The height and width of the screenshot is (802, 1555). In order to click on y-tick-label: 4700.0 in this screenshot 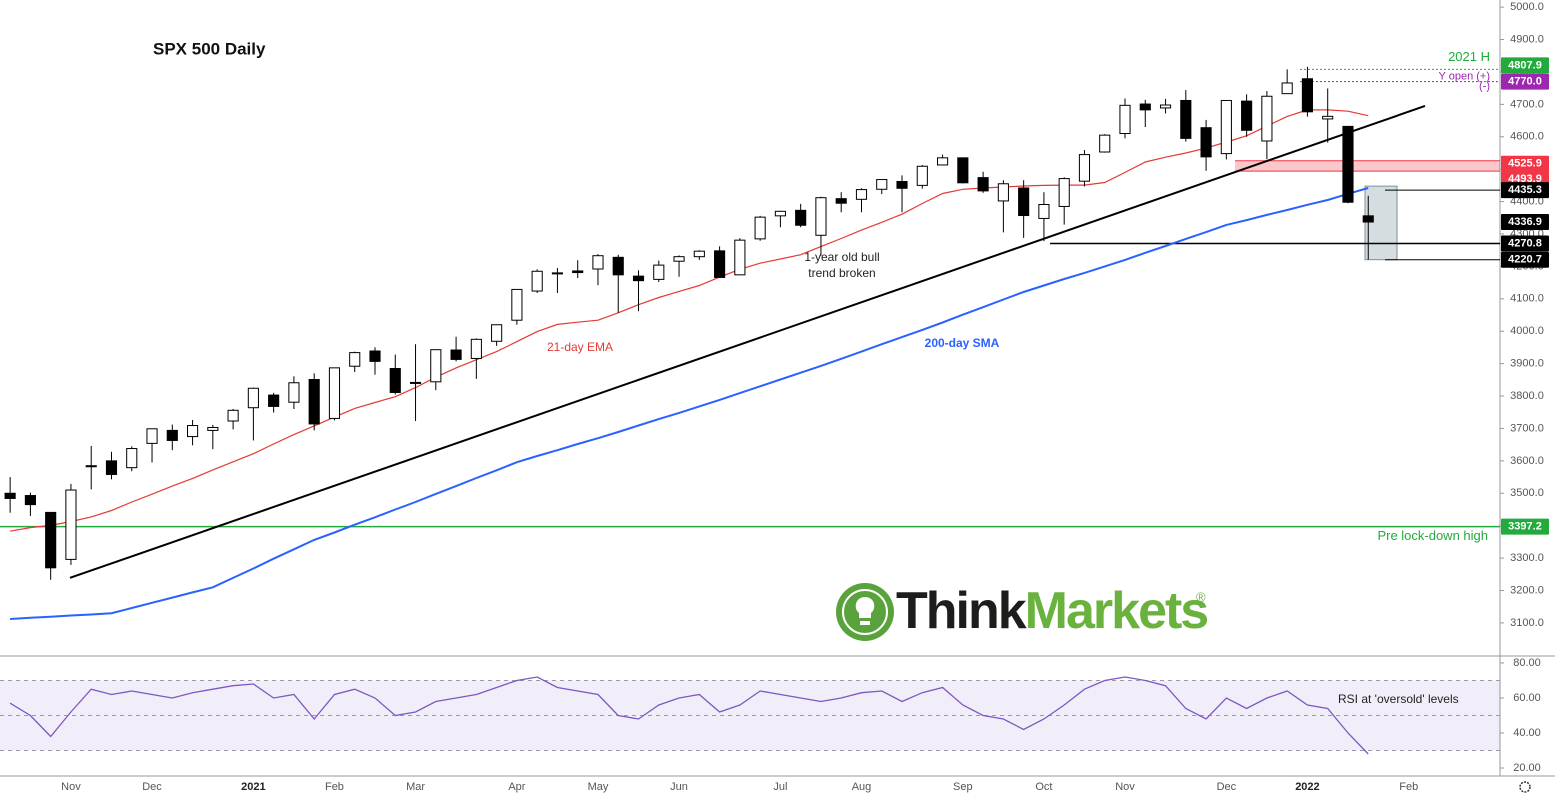, I will do `click(1527, 104)`.